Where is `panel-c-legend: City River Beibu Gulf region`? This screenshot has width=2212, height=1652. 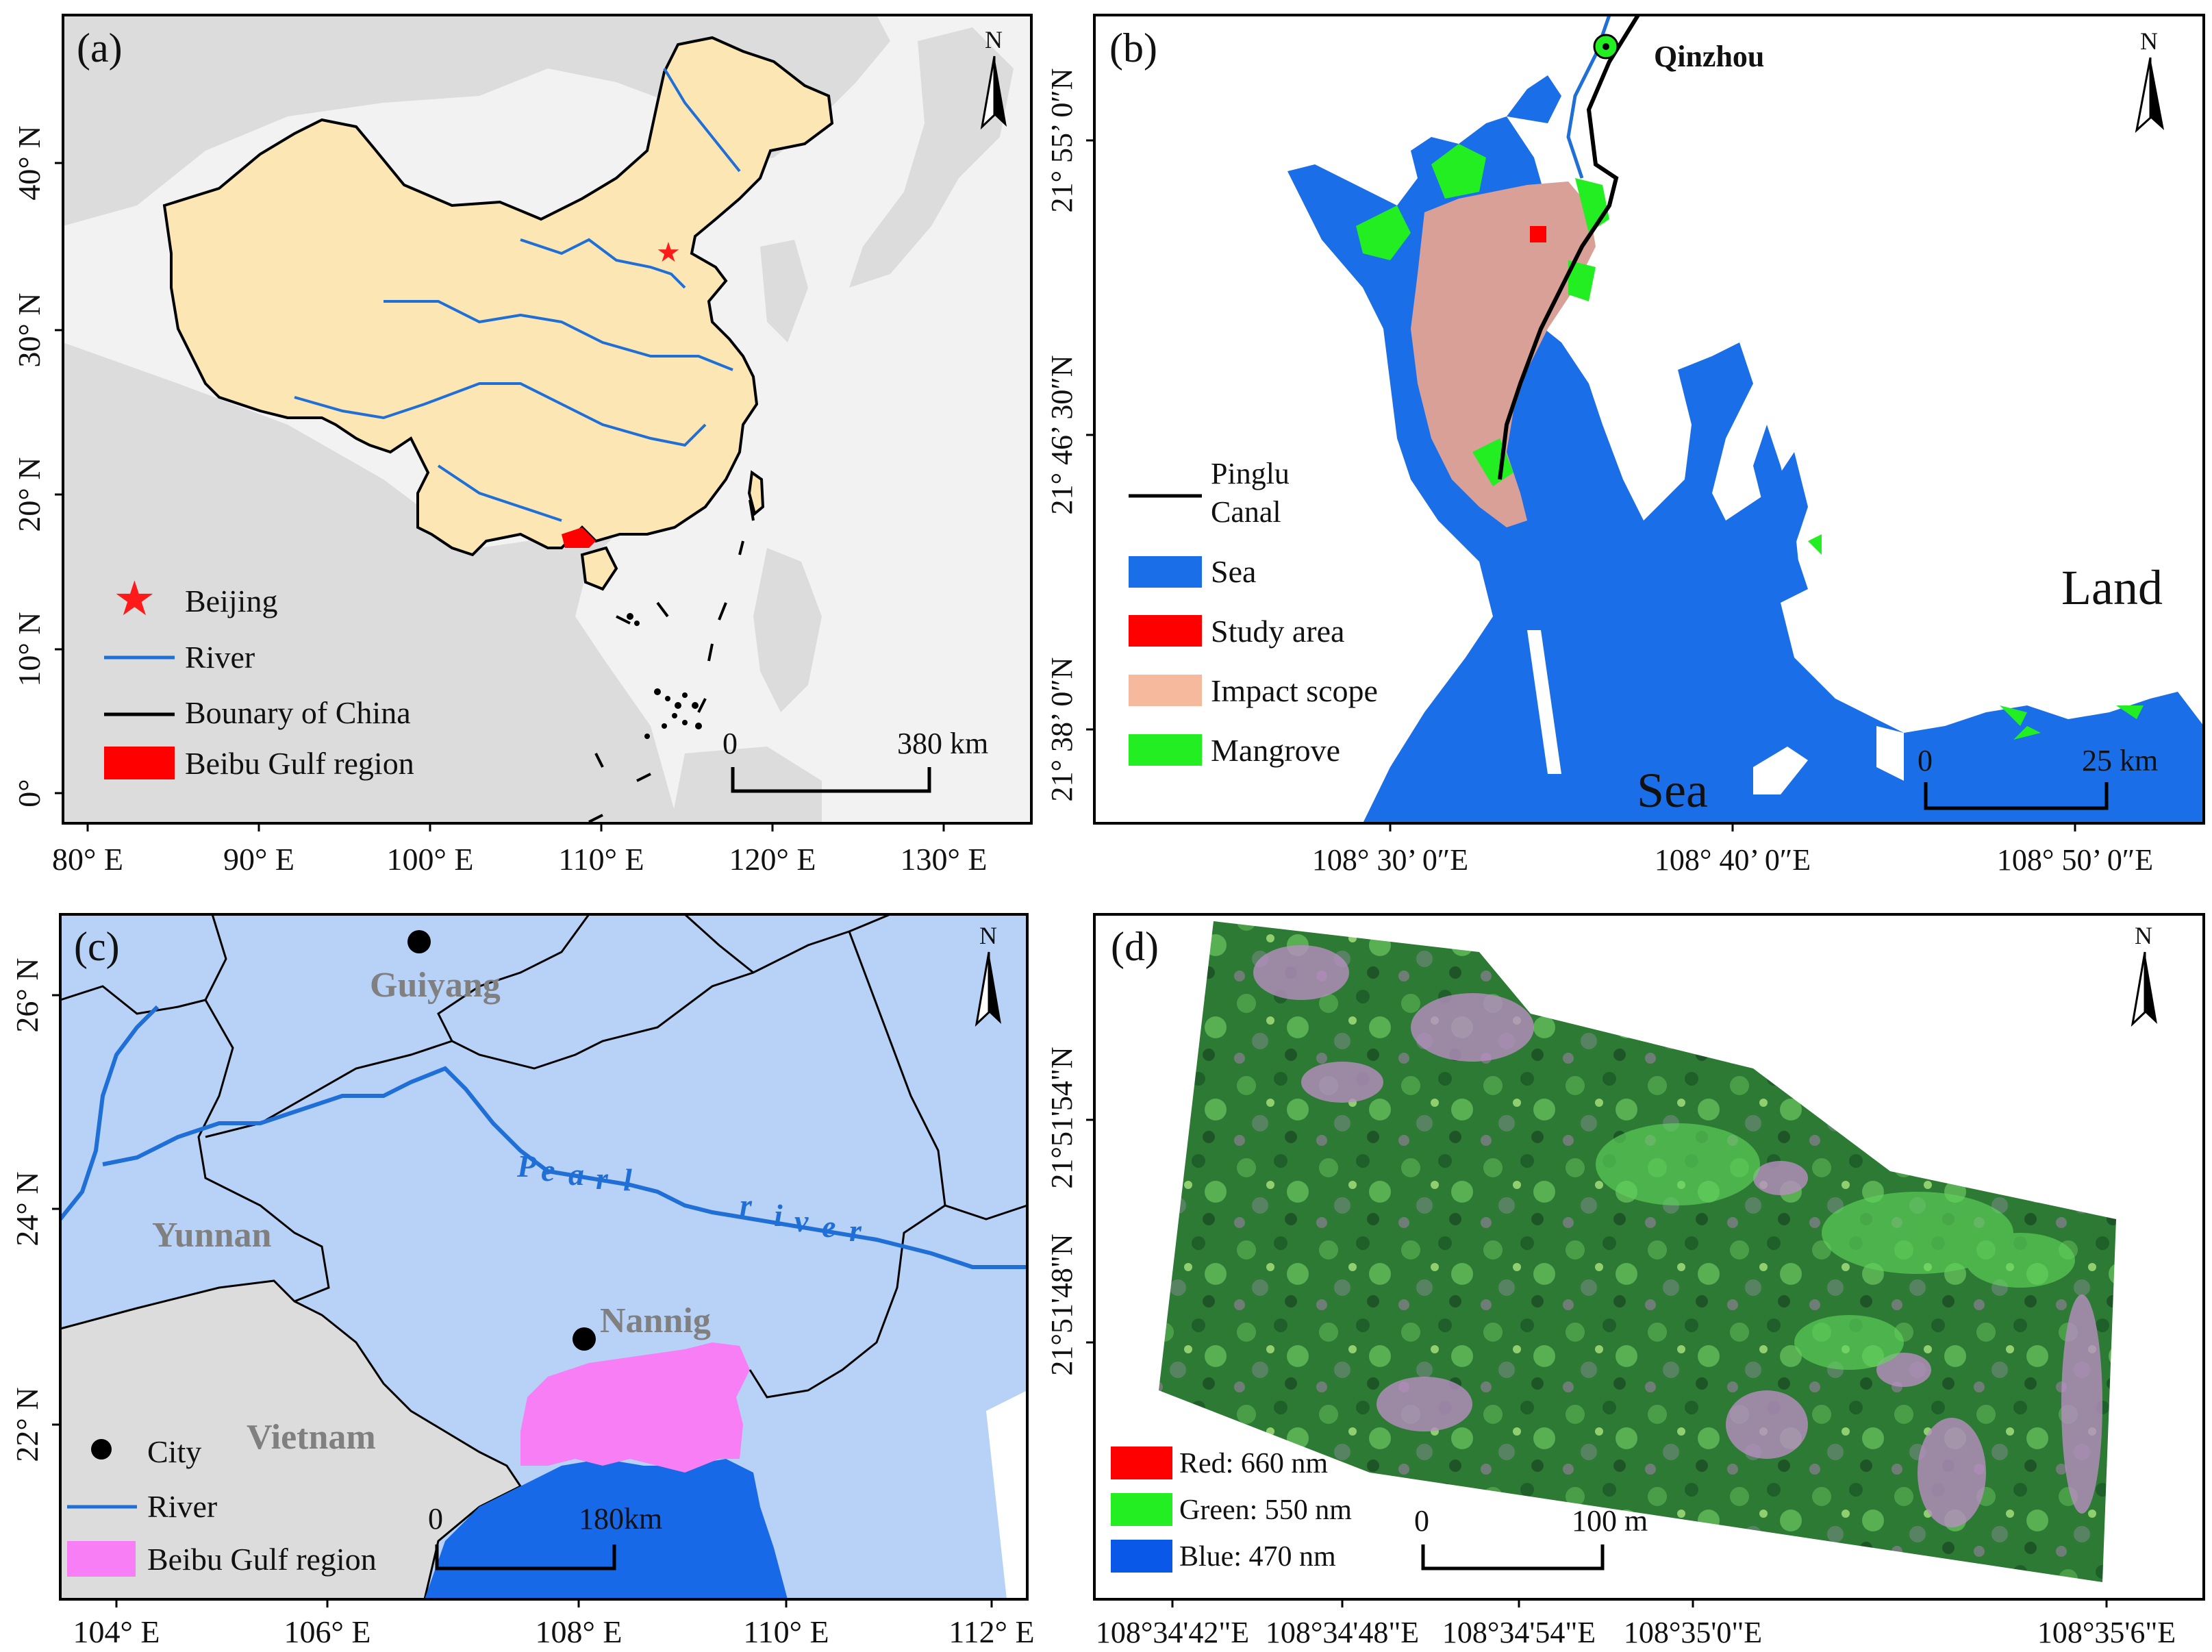 panel-c-legend: City River Beibu Gulf region is located at coordinates (222, 1505).